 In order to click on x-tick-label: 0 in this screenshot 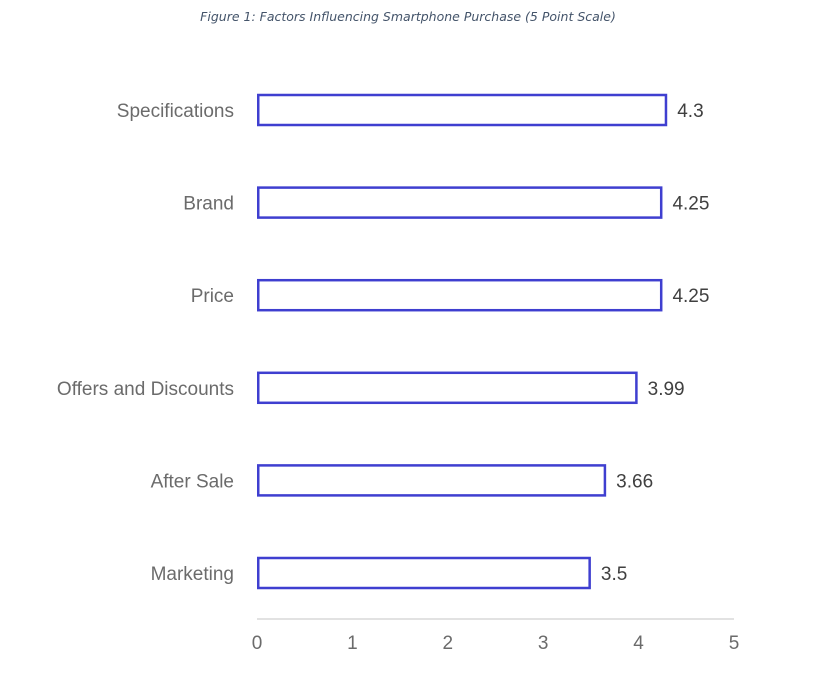, I will do `click(257, 643)`.